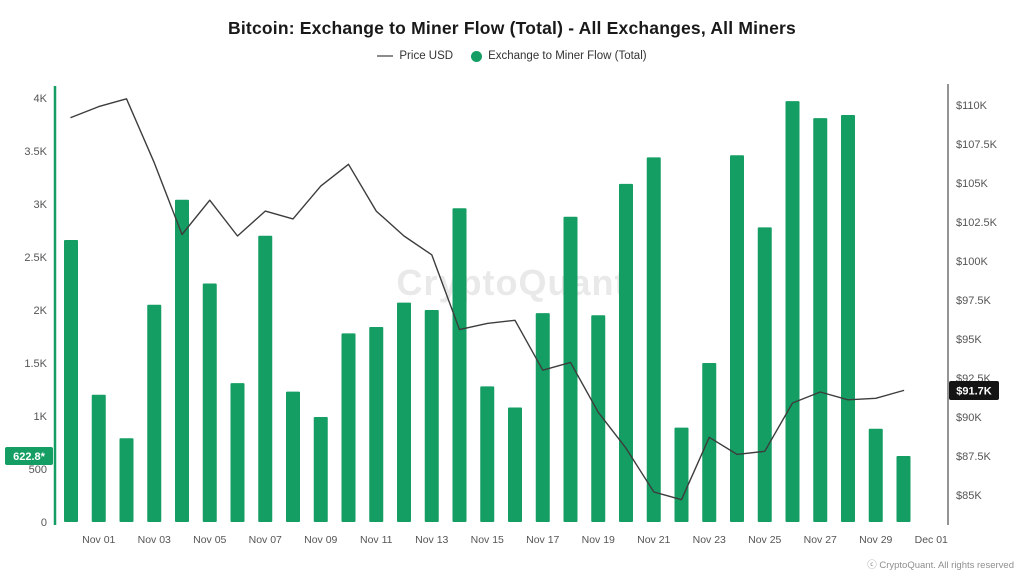  What do you see at coordinates (653, 540) in the screenshot?
I see `x-axis-tick-label: Nov 21` at bounding box center [653, 540].